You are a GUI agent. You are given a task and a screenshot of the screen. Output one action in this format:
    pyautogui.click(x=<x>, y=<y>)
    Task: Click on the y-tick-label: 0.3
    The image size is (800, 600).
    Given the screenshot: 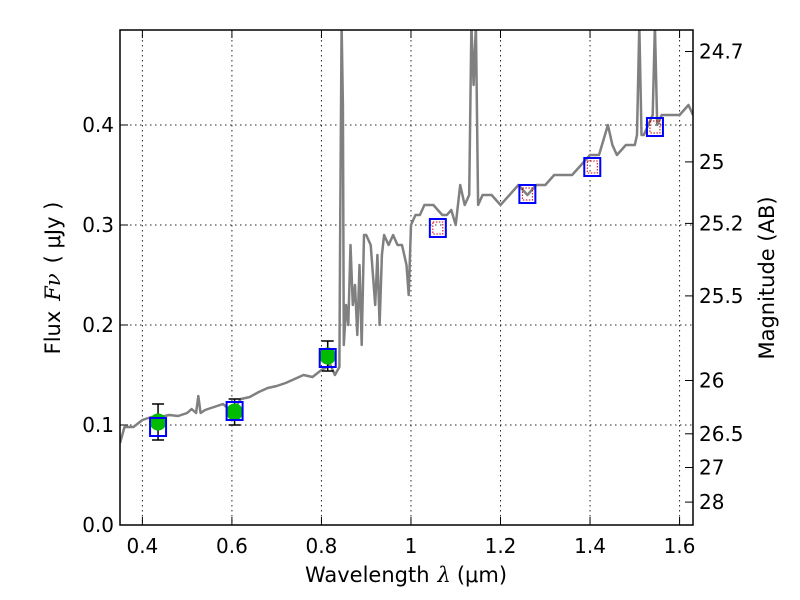 What is the action you would take?
    pyautogui.click(x=98, y=225)
    